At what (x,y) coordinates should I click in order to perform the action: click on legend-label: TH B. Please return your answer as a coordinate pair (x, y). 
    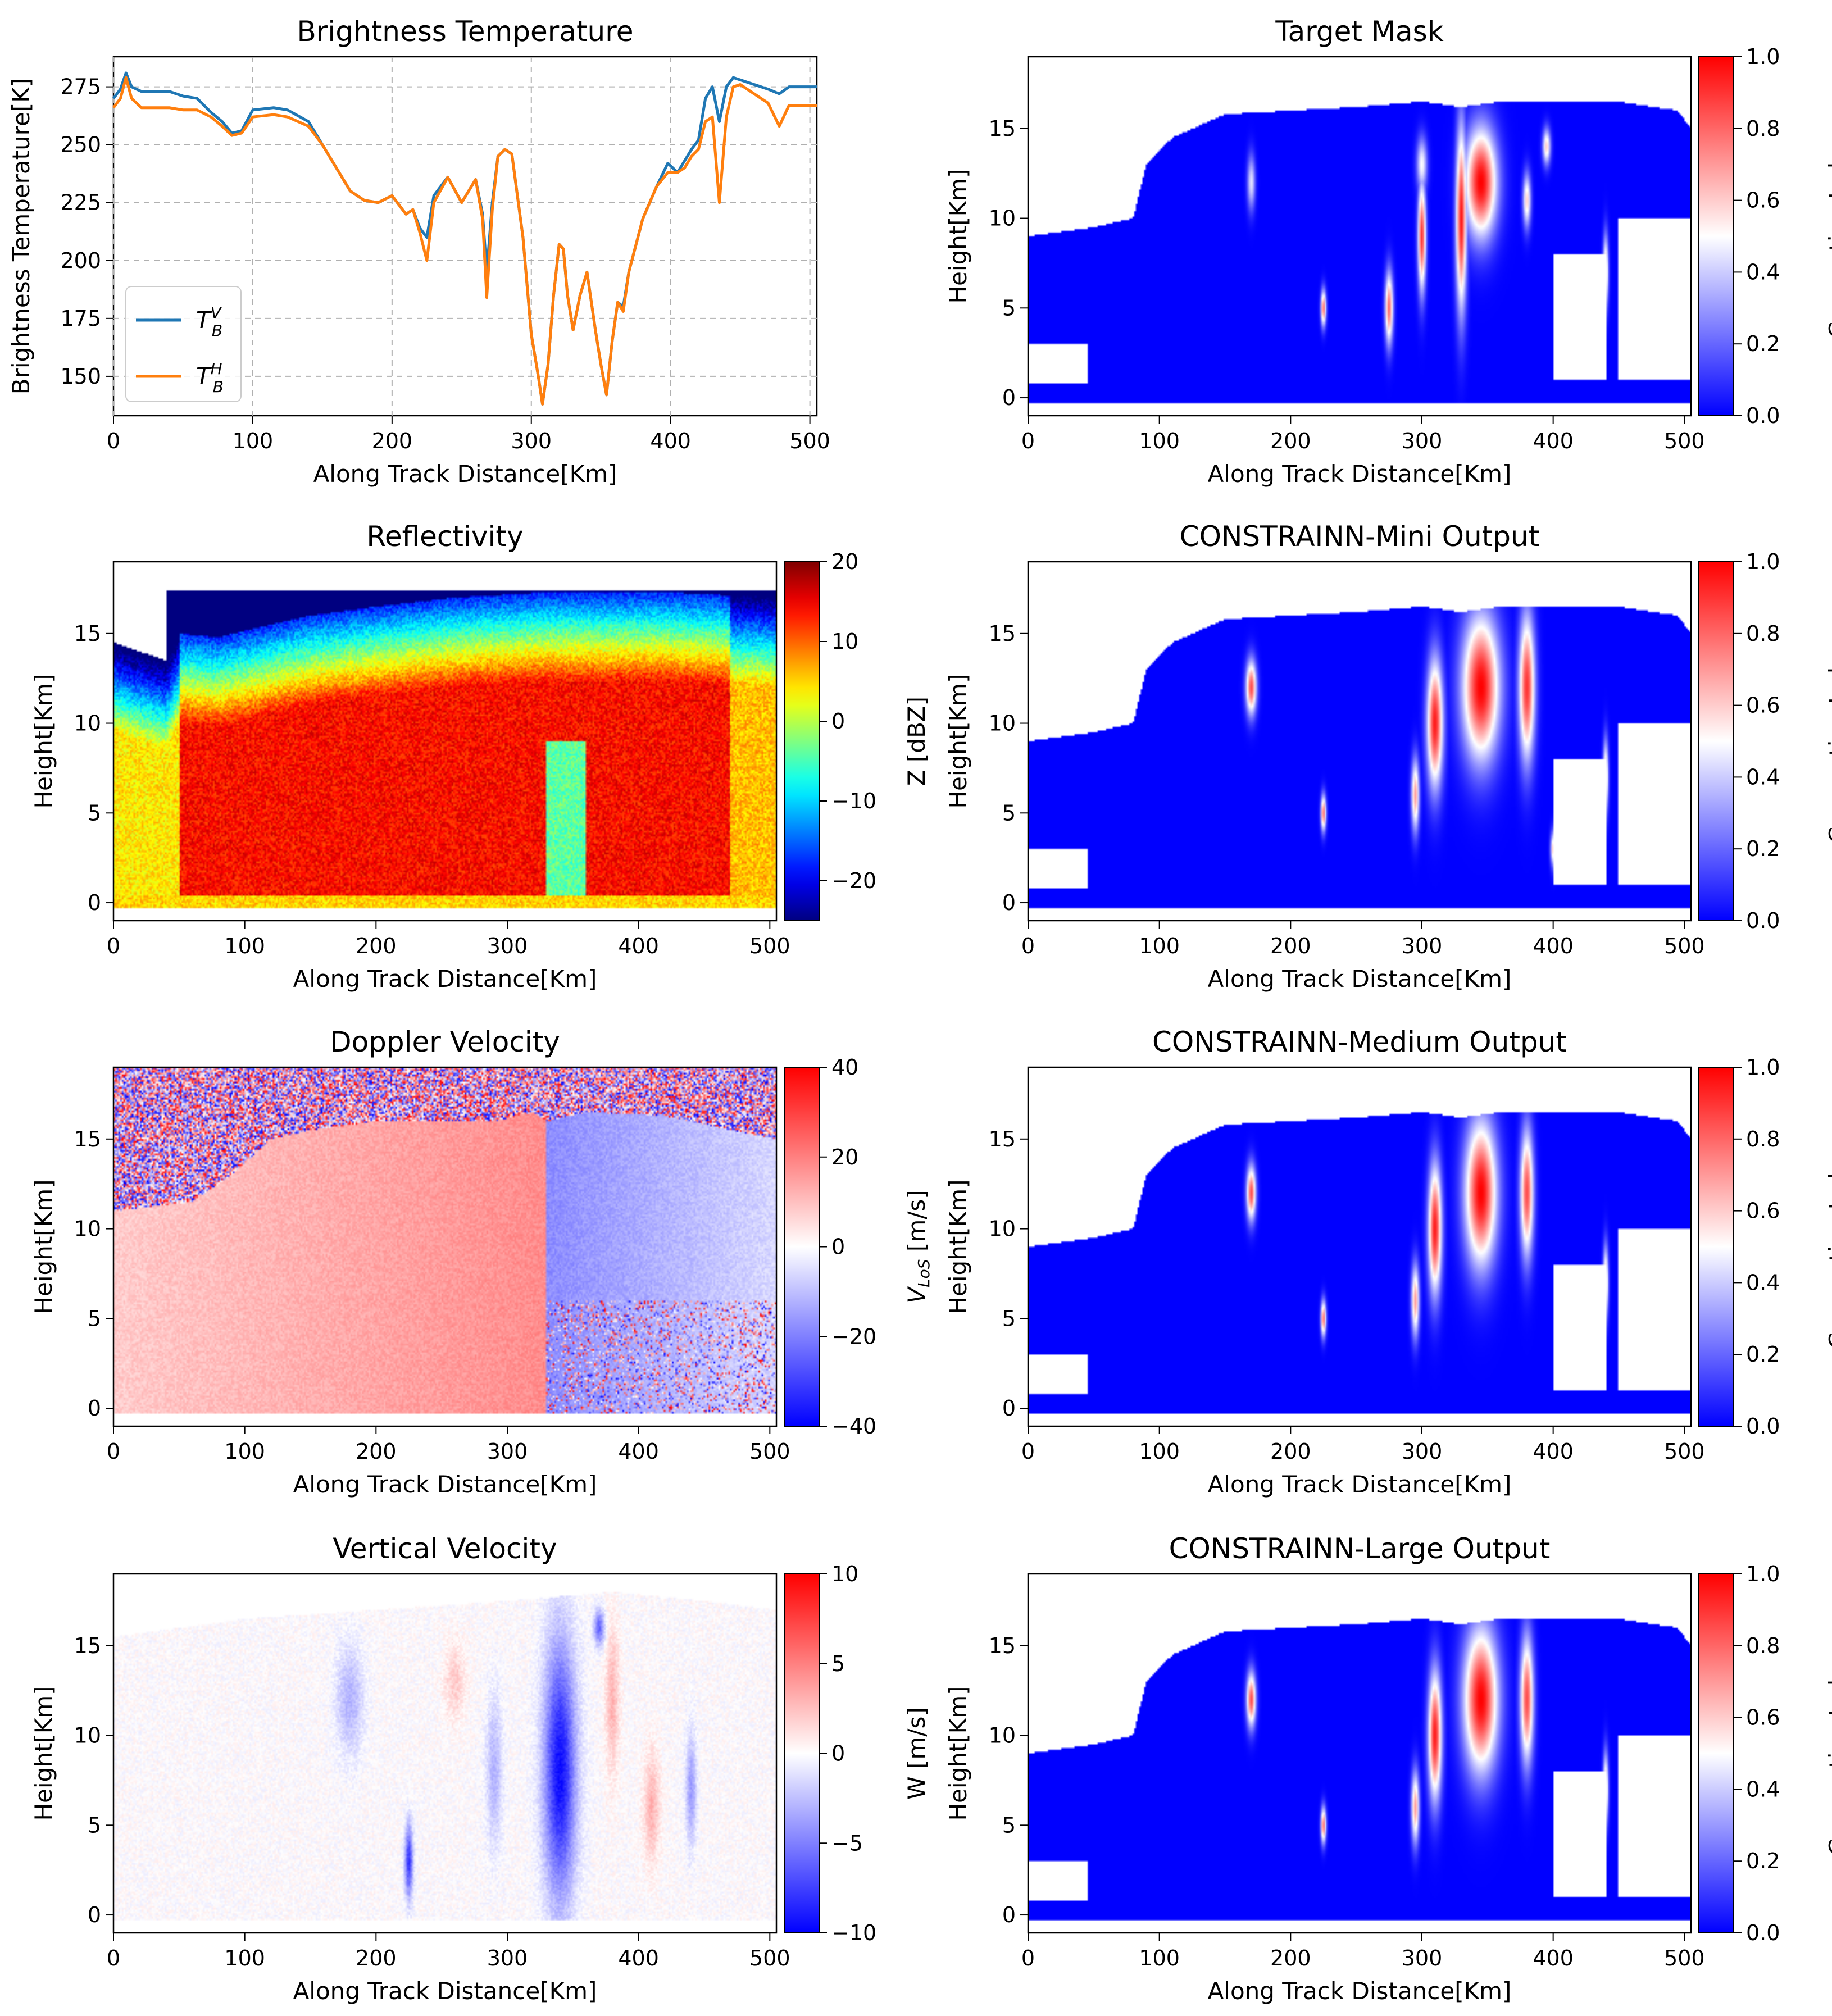
    Looking at the image, I should click on (210, 377).